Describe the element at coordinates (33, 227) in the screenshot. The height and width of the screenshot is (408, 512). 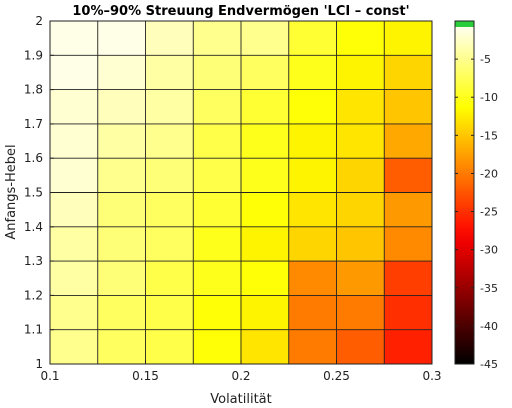
I see `y-tick-label: 1.4` at that location.